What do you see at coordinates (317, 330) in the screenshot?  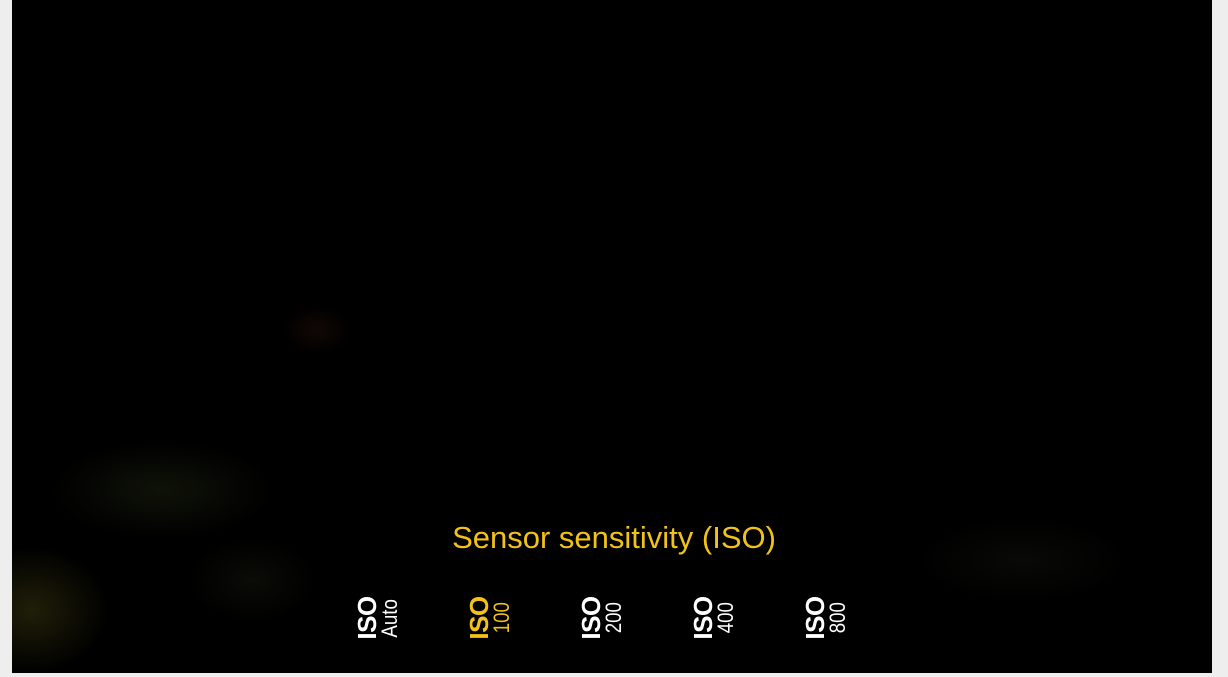 I see `viewfinder-dark-spot` at bounding box center [317, 330].